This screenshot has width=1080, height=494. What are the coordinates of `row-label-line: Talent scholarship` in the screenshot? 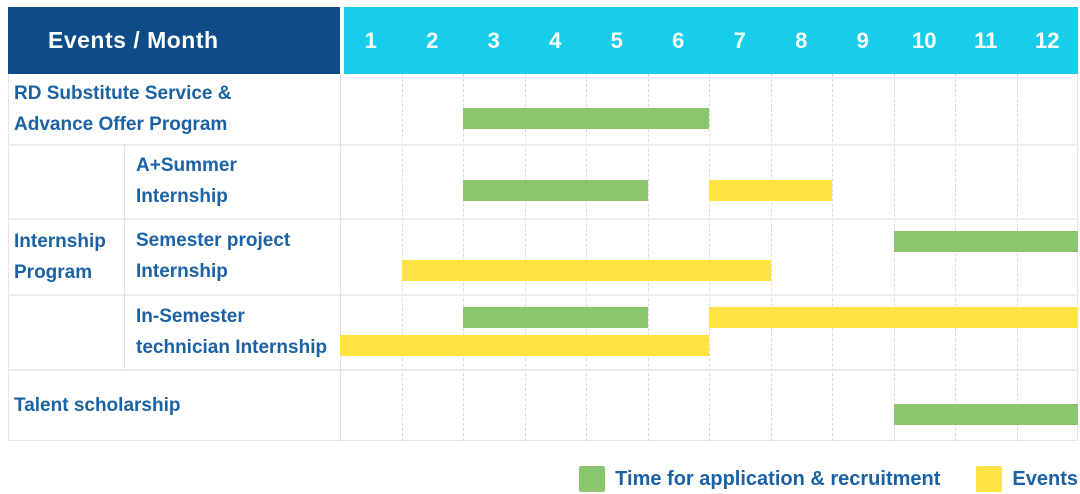 It's located at (97, 405).